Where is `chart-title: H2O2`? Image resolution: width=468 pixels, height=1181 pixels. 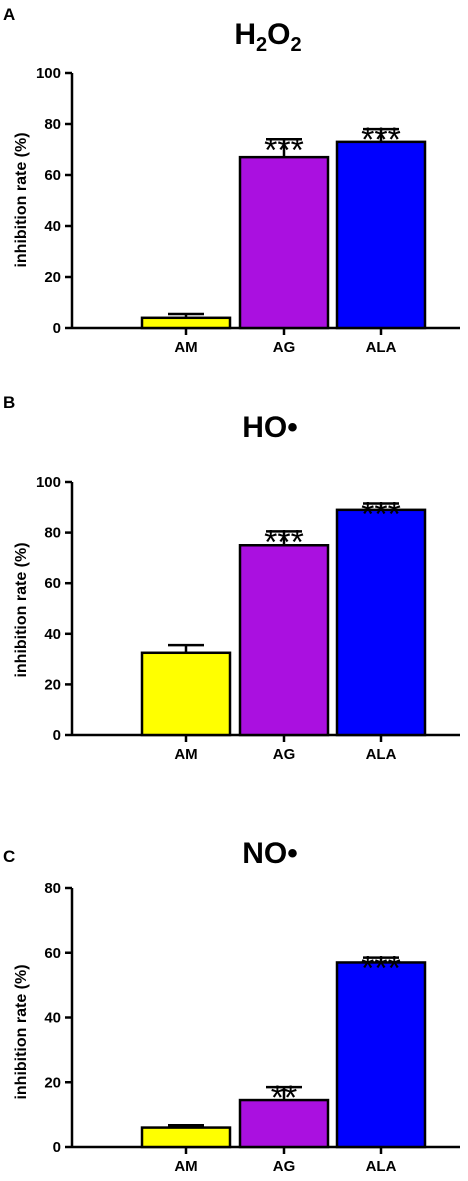 chart-title: H2O2 is located at coordinates (267, 37).